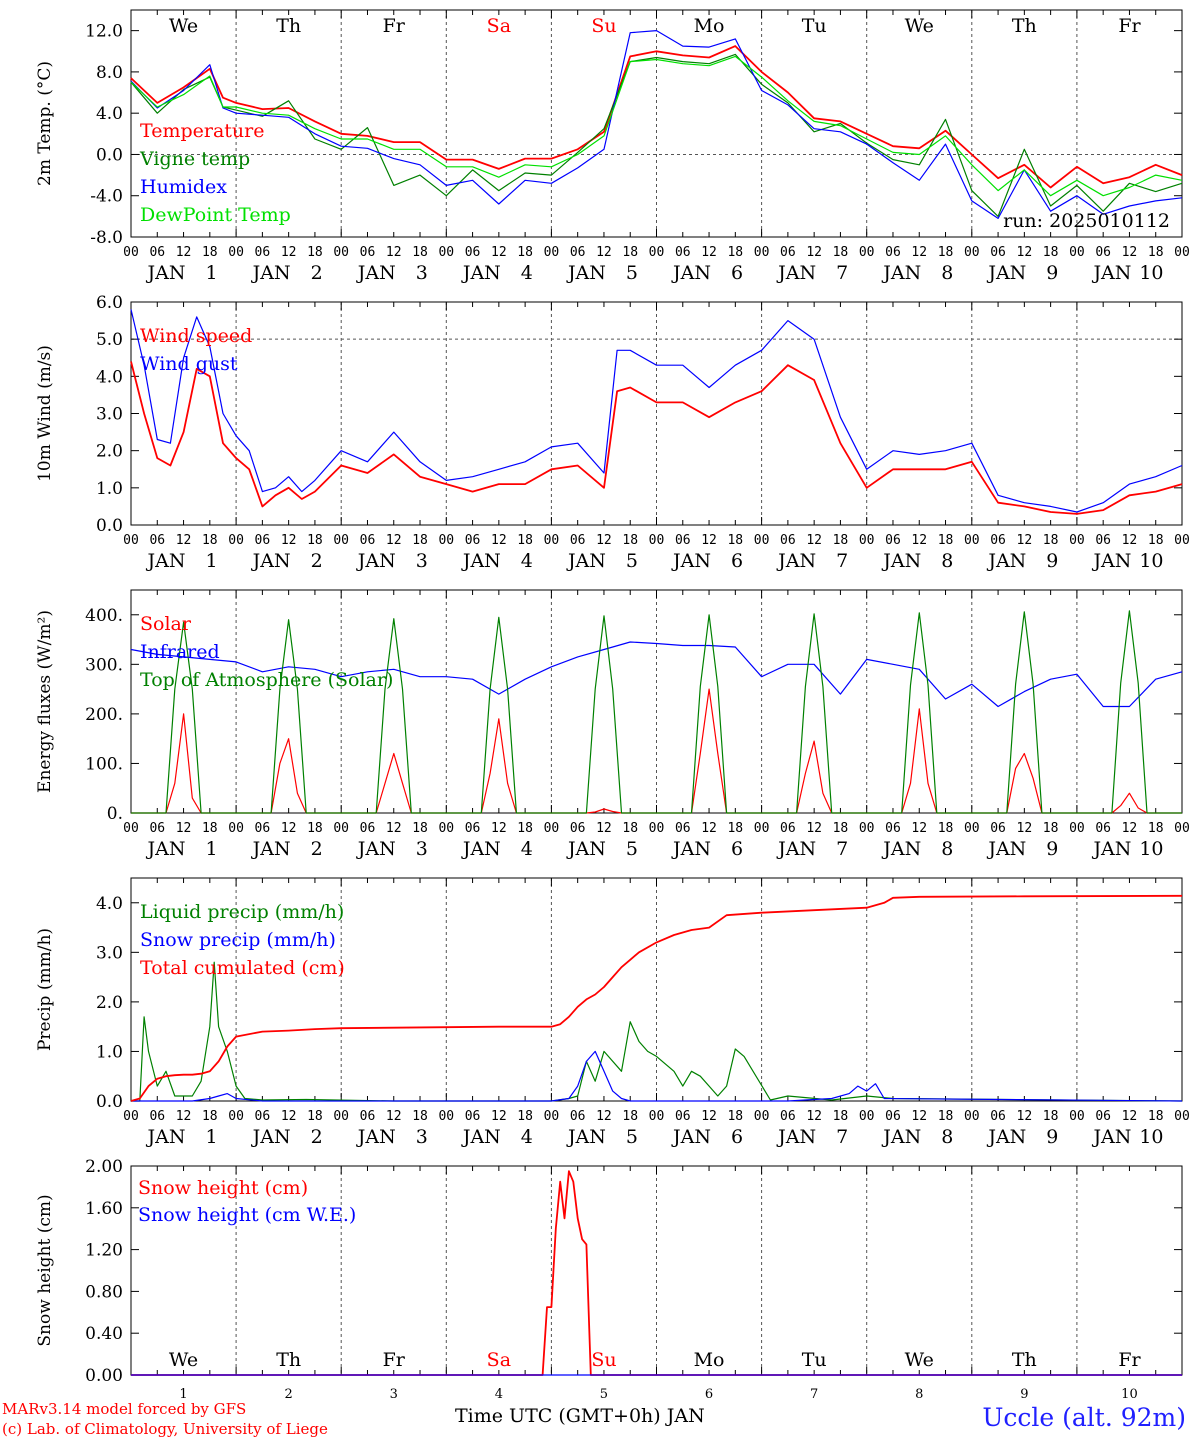 The width and height of the screenshot is (1194, 1440). Describe the element at coordinates (657, 1076) in the screenshot. I see `series-line-snow-precip-mm-h-` at that location.